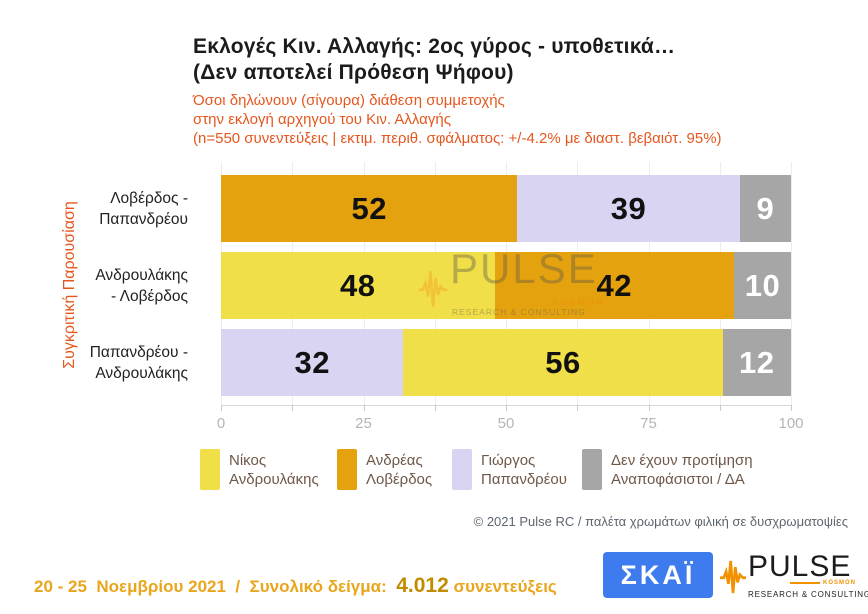  Describe the element at coordinates (138, 352) in the screenshot. I see `category-label-line: Παπανδρέου -` at that location.